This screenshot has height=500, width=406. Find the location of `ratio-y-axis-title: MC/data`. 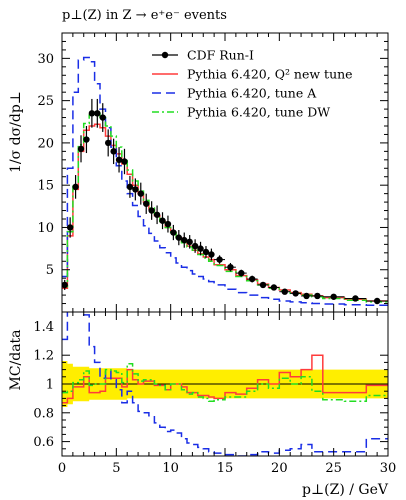

ratio-y-axis-title: MC/data is located at coordinates (16, 359).